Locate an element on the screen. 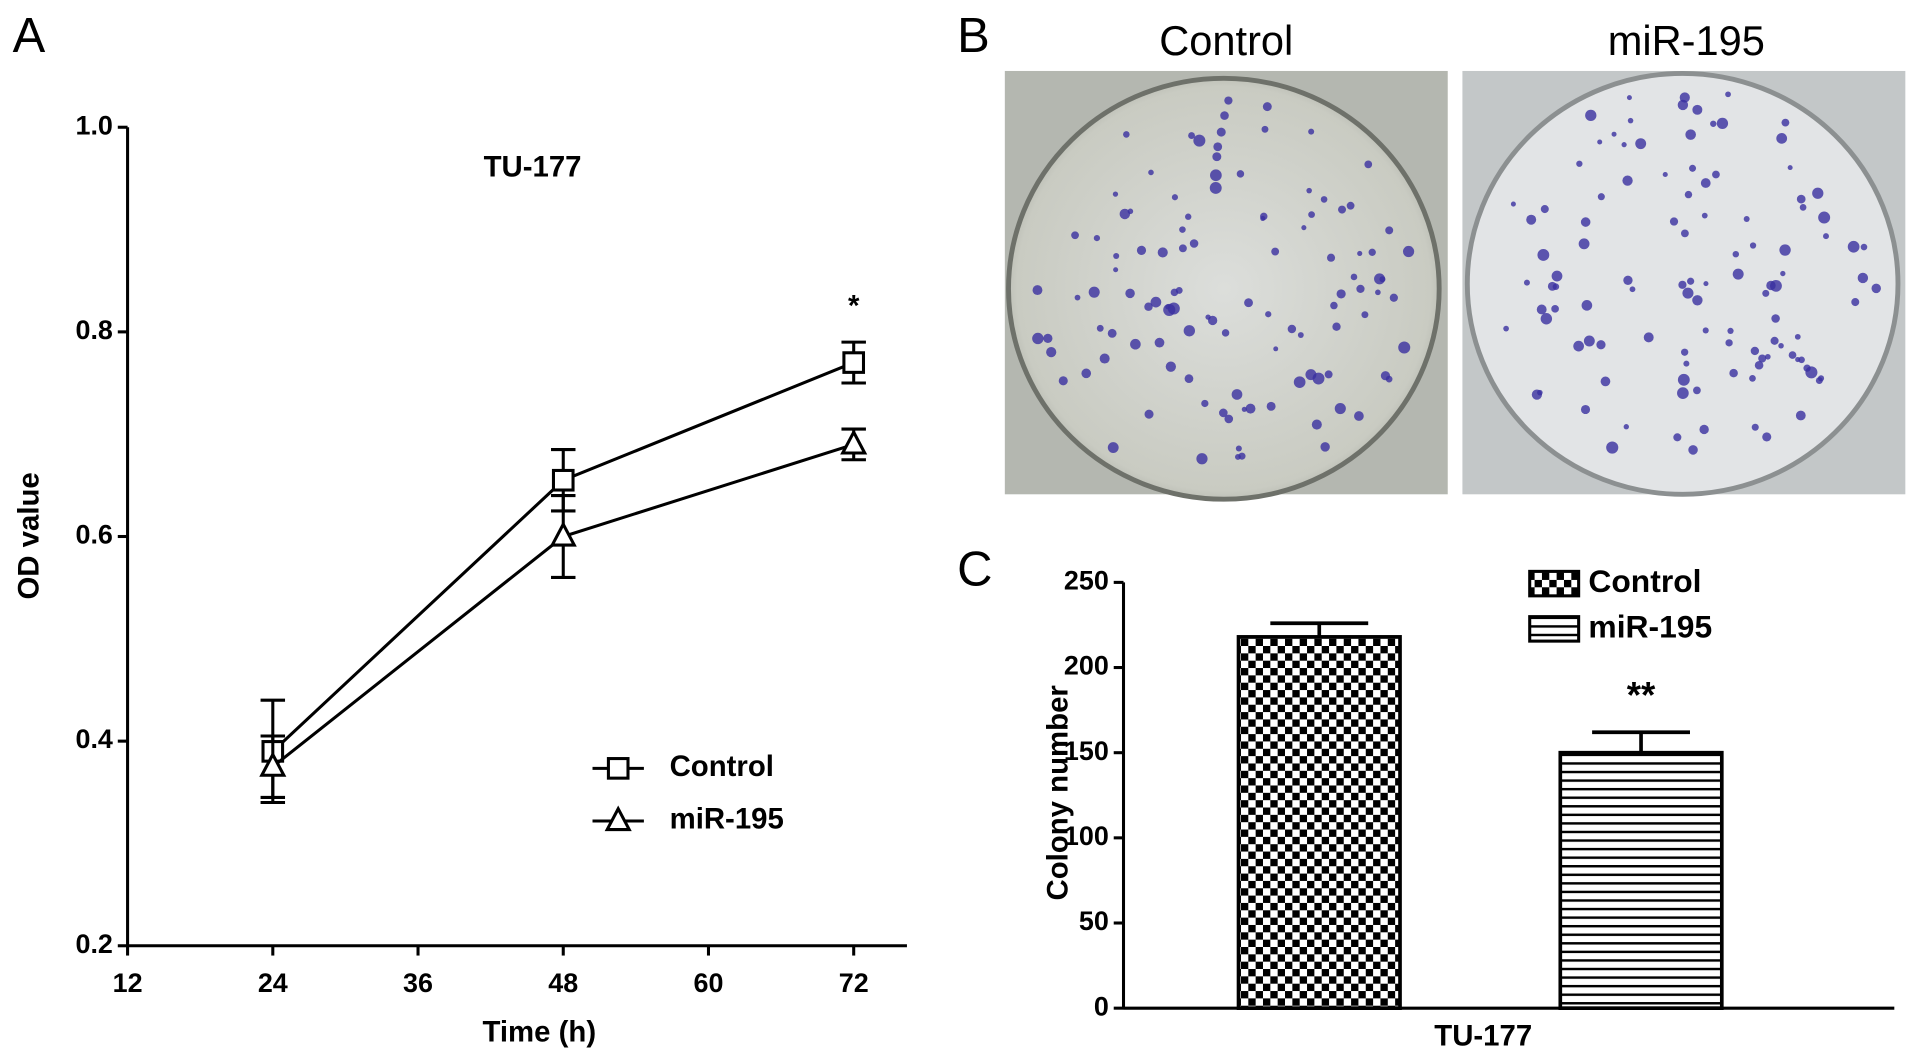 The image size is (1913, 1062). y-tick-label: 0.4 is located at coordinates (93, 739).